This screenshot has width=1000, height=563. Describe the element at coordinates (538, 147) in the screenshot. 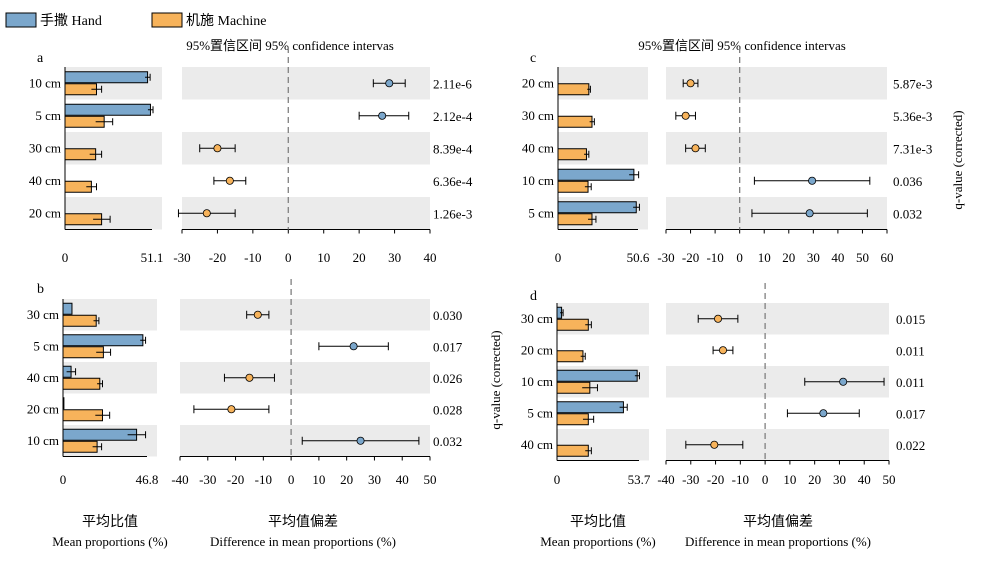

I see `category-label: 40 cm` at that location.